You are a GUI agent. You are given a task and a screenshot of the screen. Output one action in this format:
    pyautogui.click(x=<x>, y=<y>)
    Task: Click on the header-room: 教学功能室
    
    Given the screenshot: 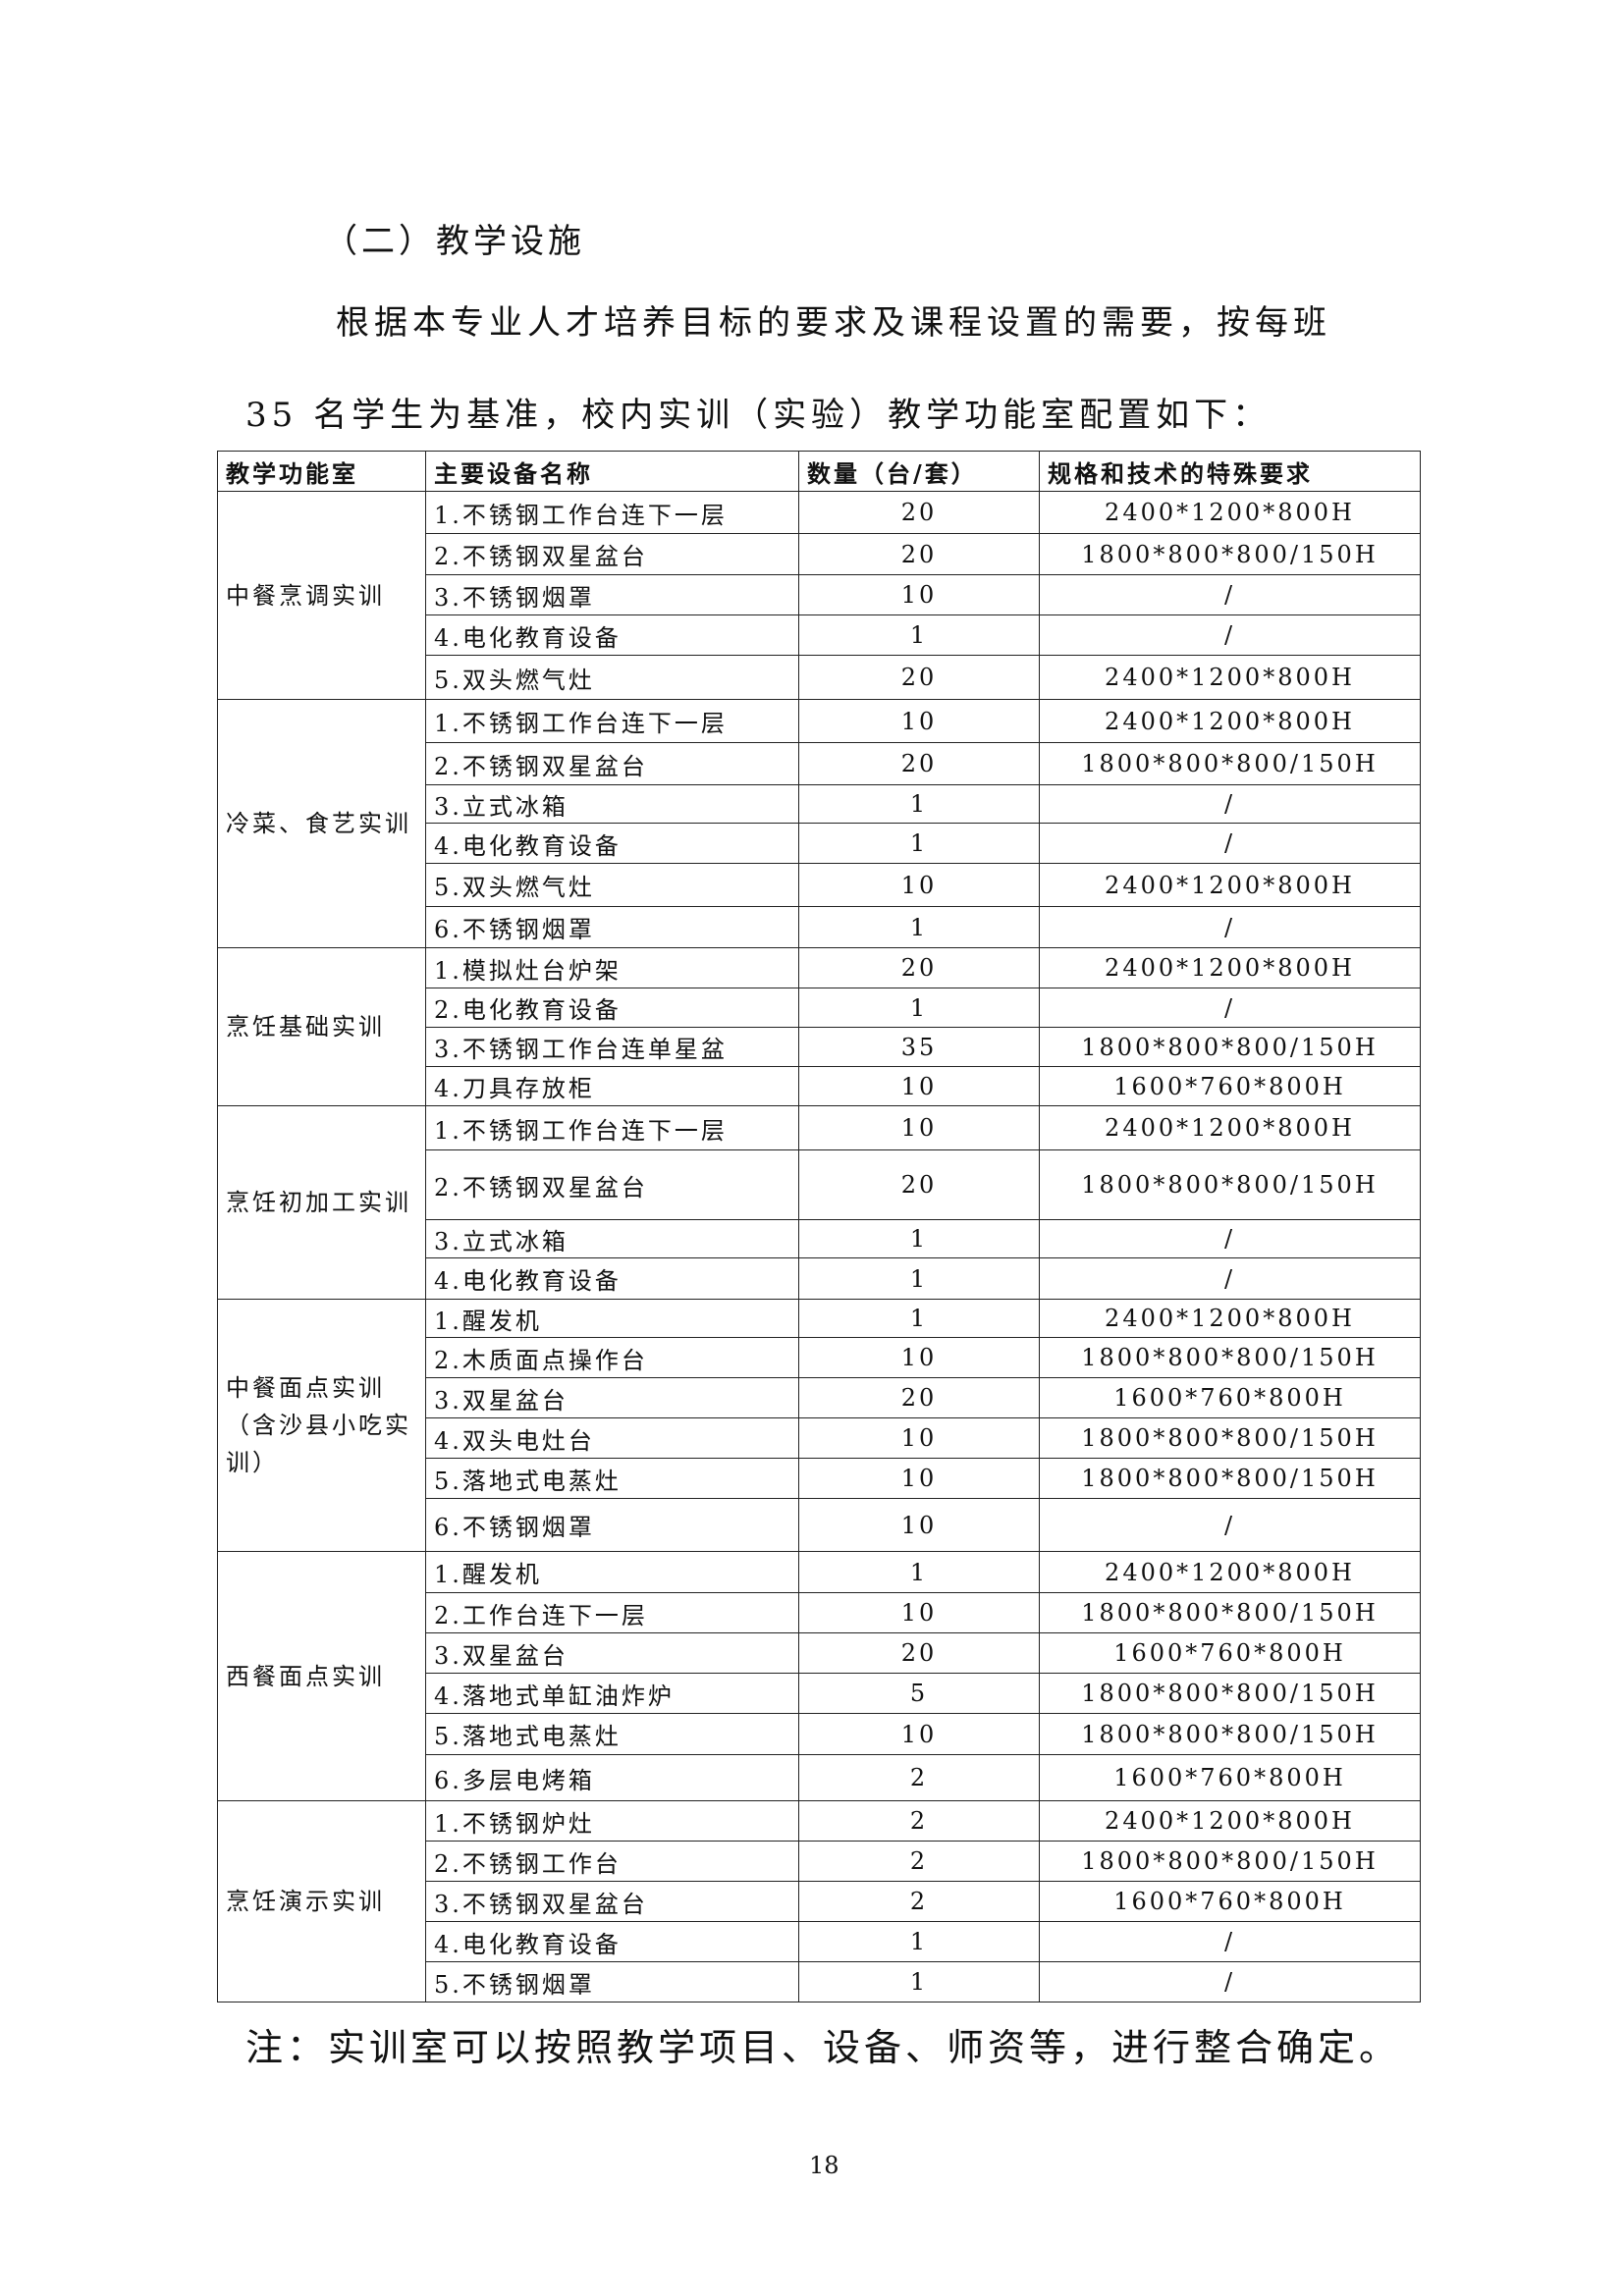 What is the action you would take?
    pyautogui.click(x=321, y=471)
    